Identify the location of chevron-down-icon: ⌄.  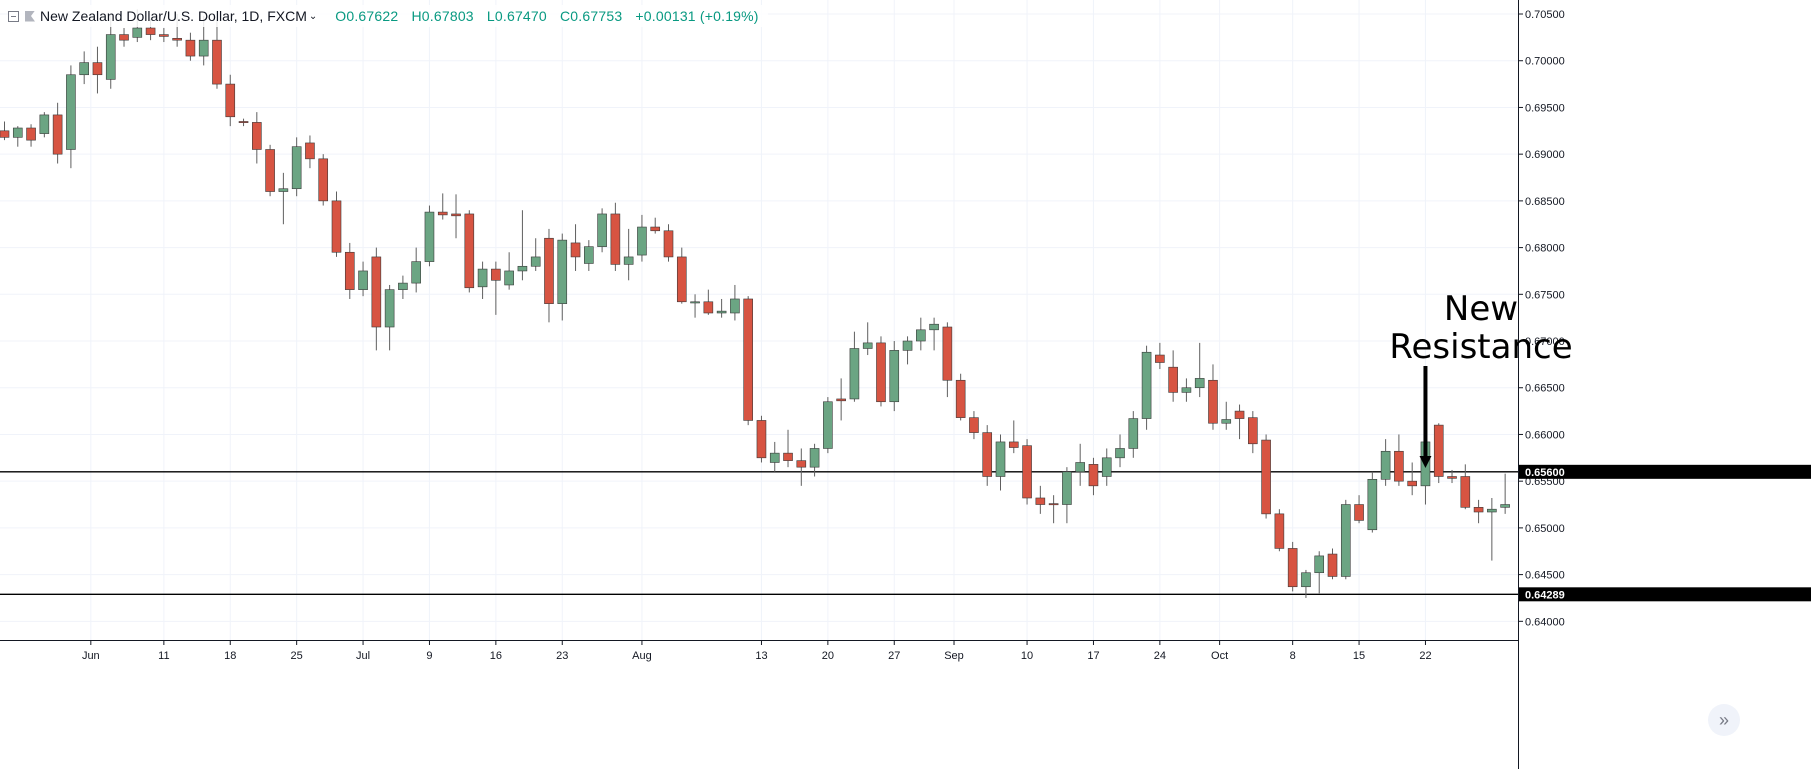
(313, 16).